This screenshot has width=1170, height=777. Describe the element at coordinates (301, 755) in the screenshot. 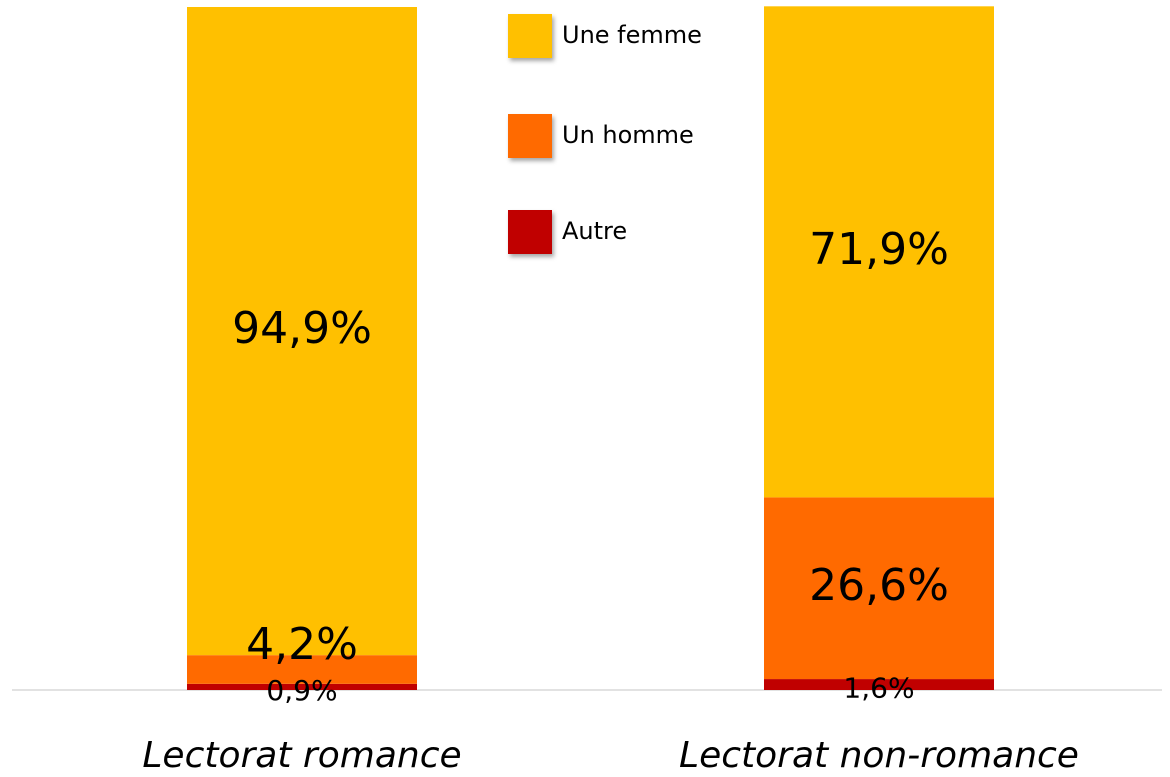

I see `category-label: Lectorat romance` at that location.